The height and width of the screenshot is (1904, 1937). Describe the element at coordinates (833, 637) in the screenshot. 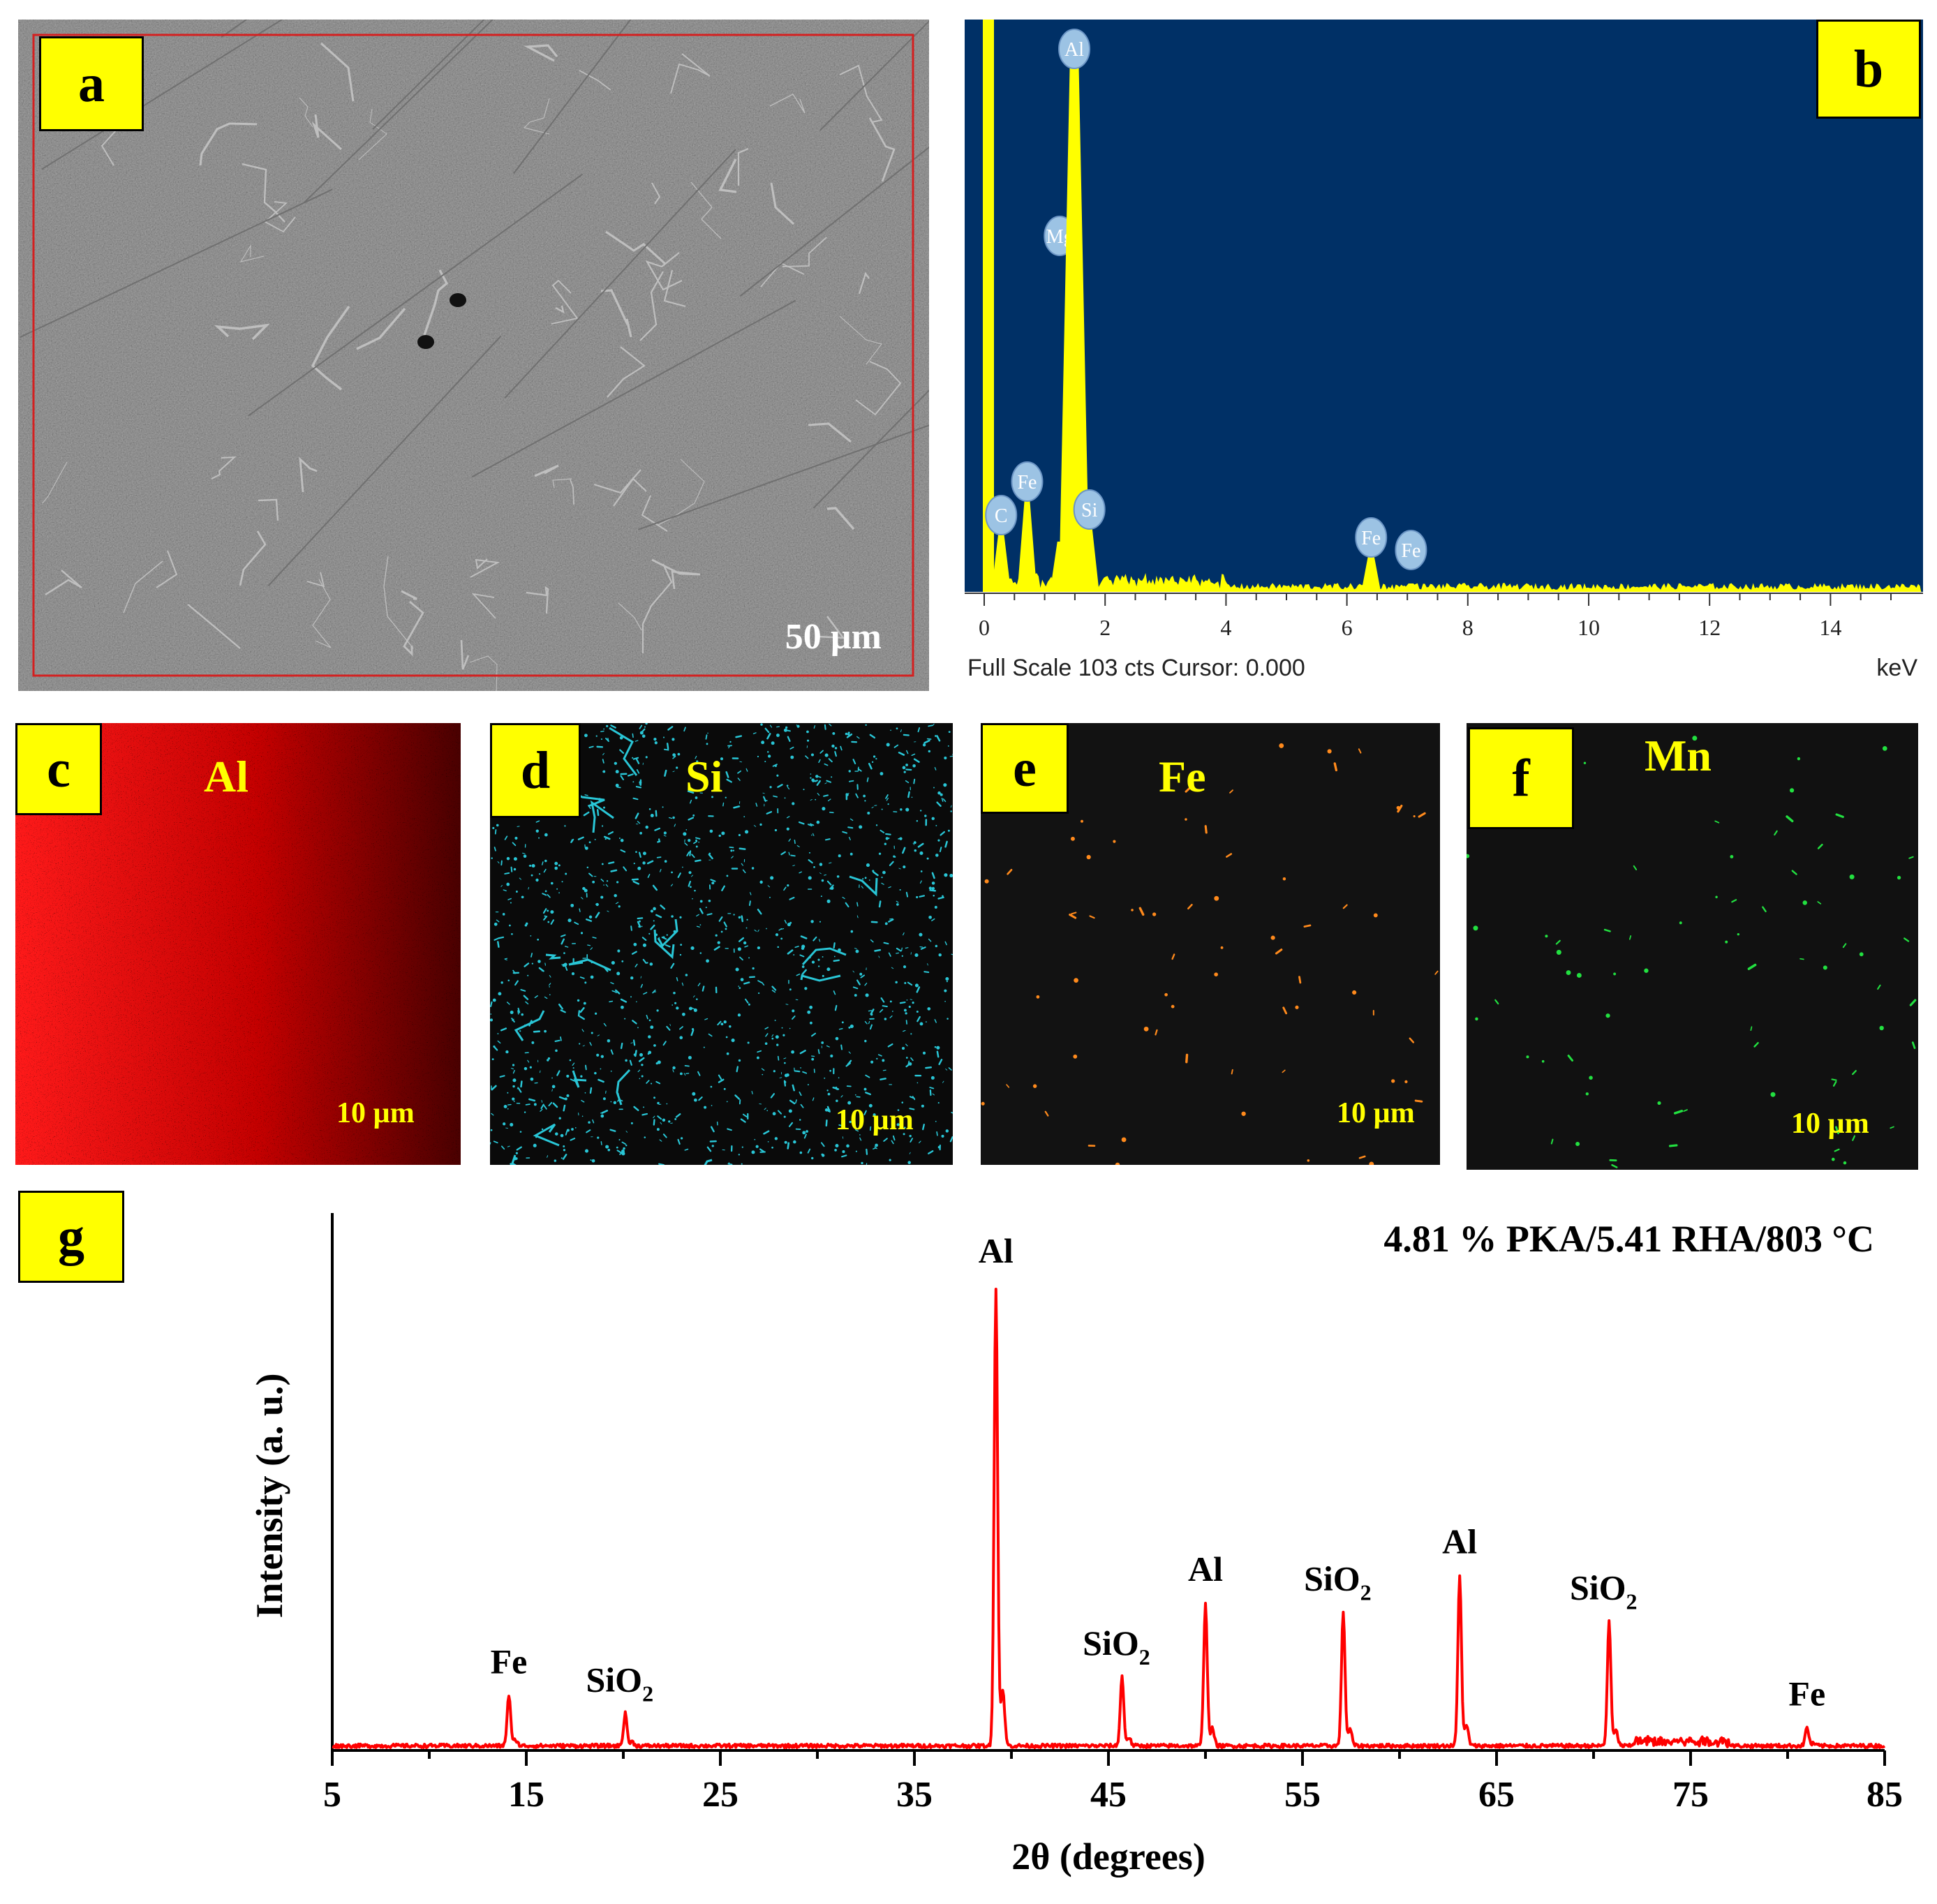

I see `scale-bar-label: 50 µm` at that location.